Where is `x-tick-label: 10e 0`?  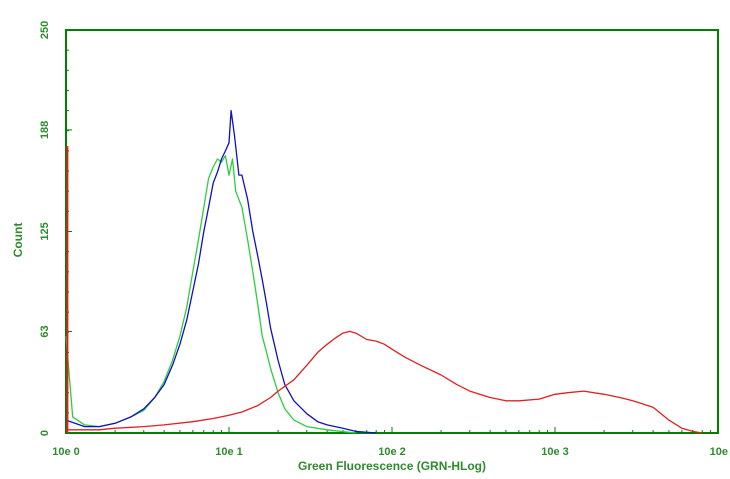
x-tick-label: 10e 0 is located at coordinates (66, 452).